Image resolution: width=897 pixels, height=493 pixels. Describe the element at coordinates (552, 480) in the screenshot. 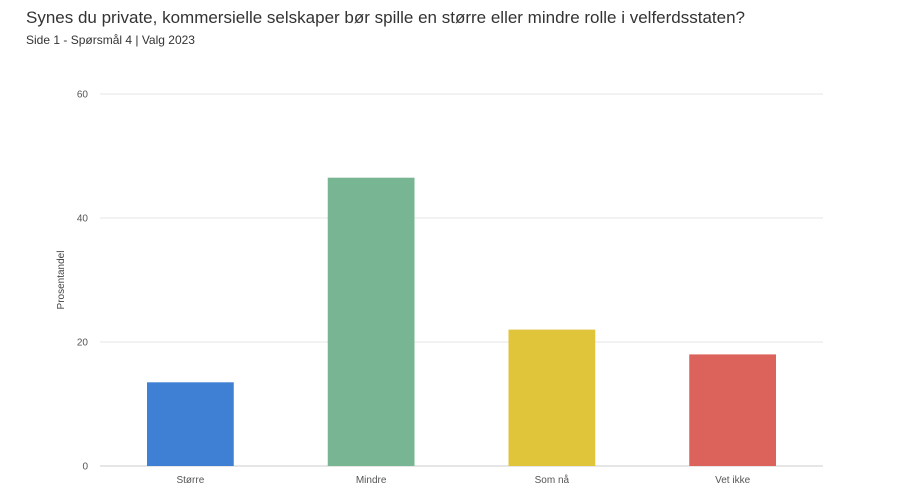

I see `x-tick-label: Som nå` at that location.